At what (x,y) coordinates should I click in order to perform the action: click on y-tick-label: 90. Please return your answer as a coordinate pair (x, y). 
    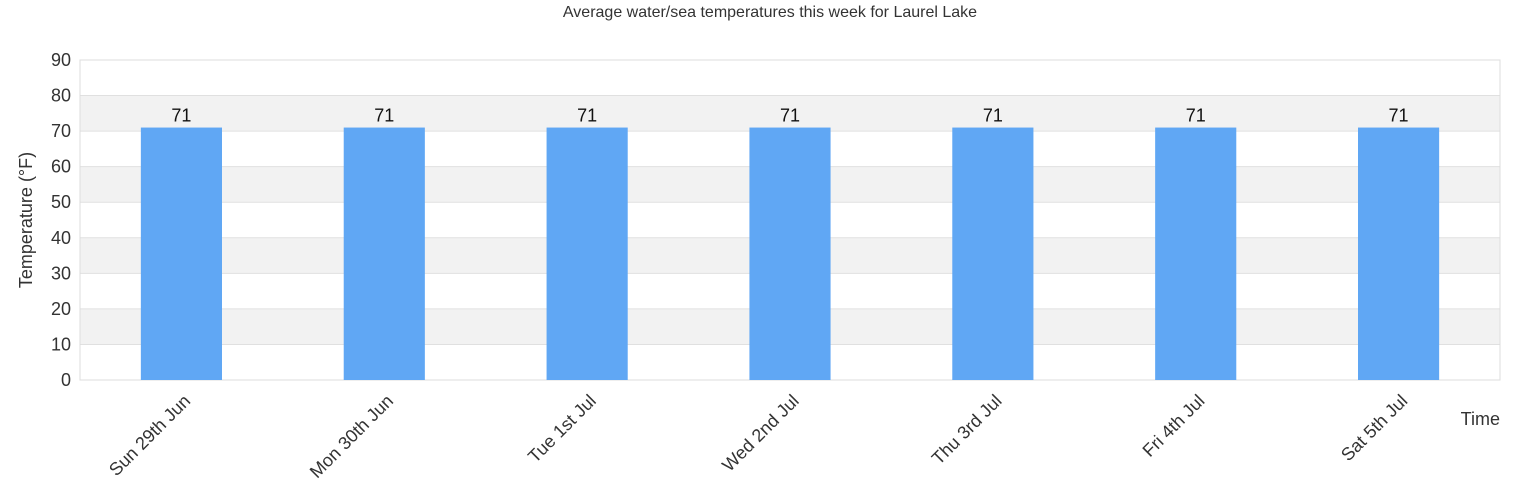
    Looking at the image, I should click on (61, 60).